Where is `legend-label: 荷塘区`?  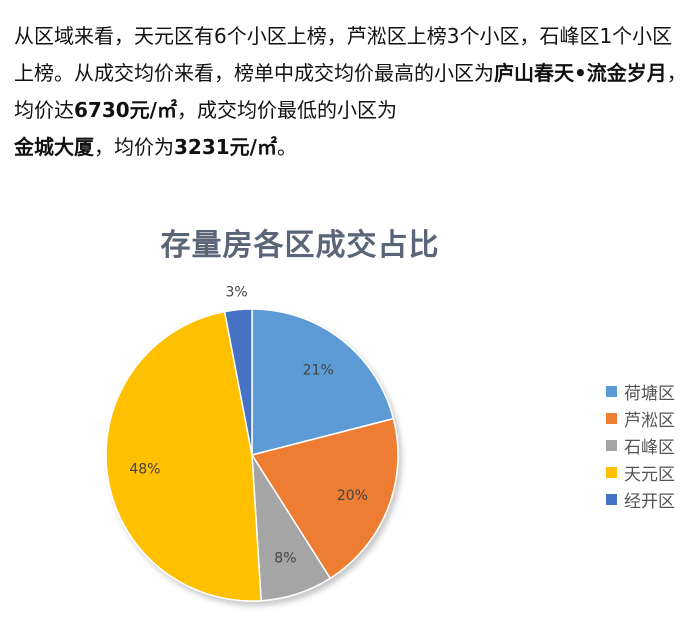 legend-label: 荷塘区 is located at coordinates (649, 394).